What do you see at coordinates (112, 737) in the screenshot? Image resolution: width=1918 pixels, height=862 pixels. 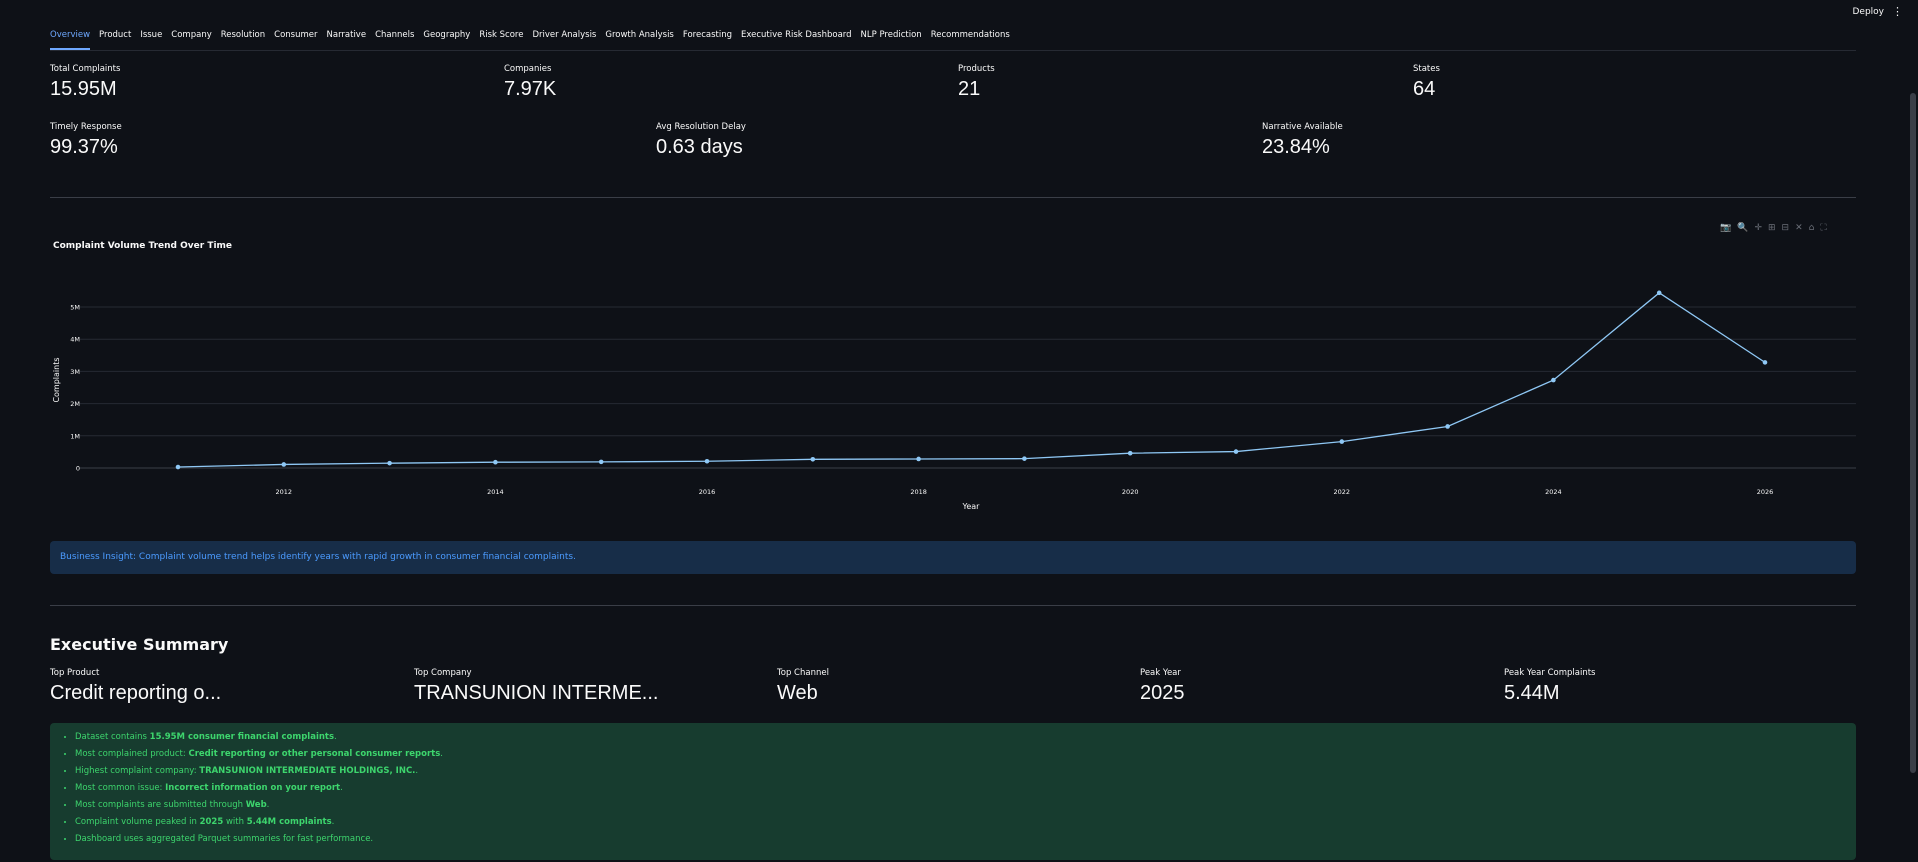 I see `summary-text: Dataset contains` at bounding box center [112, 737].